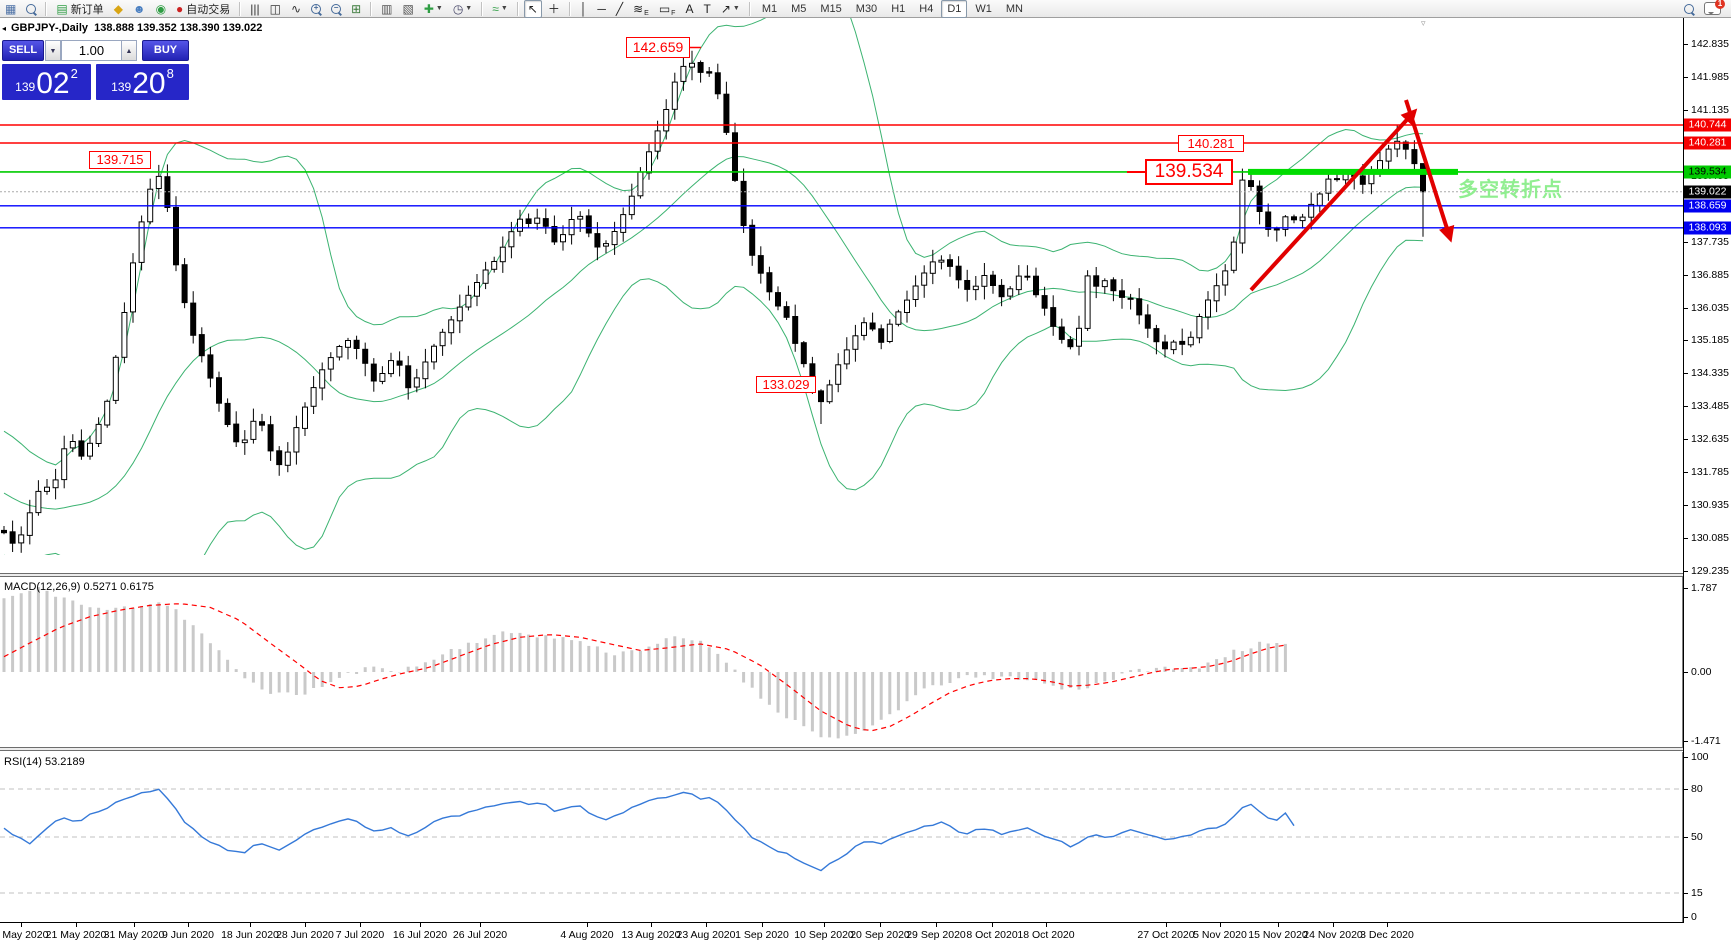 This screenshot has width=1731, height=945. I want to click on timeframe-w1-button: W1, so click(983, 8).